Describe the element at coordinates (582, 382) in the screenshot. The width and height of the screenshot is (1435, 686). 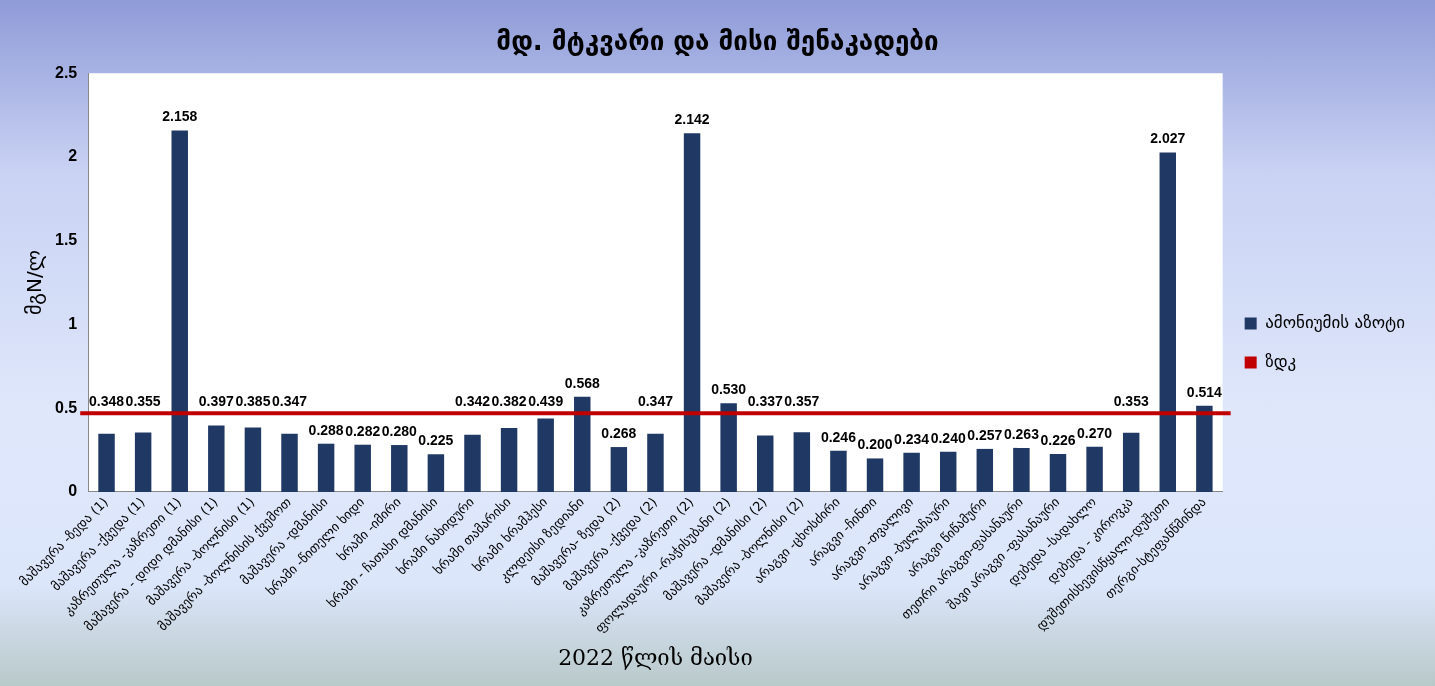
I see `text: 0.568` at that location.